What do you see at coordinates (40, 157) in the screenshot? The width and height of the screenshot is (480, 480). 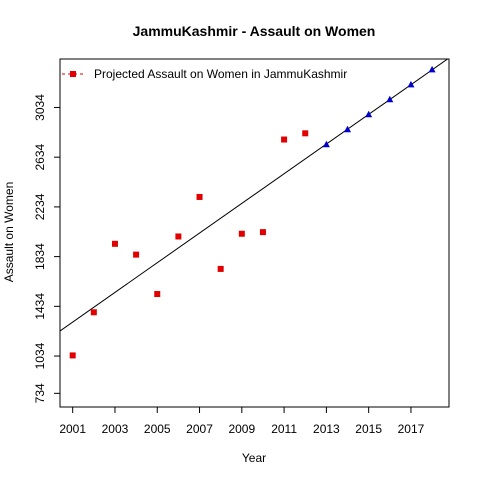 I see `y-tick-label: 2634` at bounding box center [40, 157].